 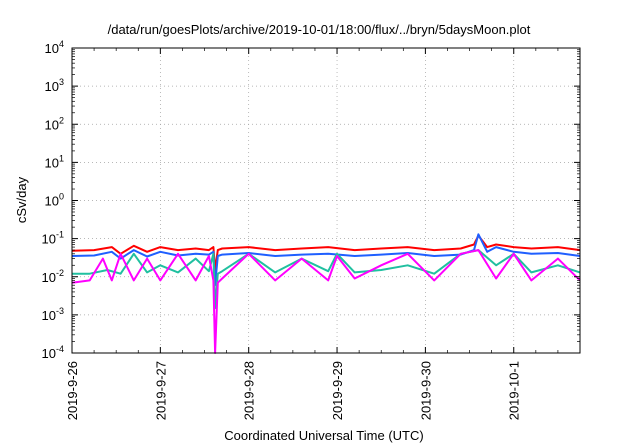 What do you see at coordinates (160, 390) in the screenshot?
I see `x-tick-label: 2019-9-27` at bounding box center [160, 390].